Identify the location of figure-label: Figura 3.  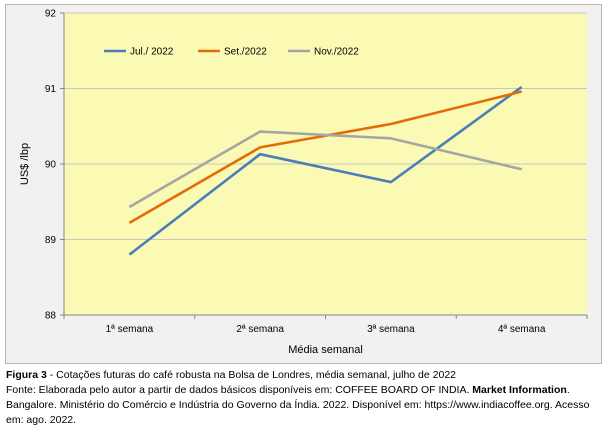
(26, 375).